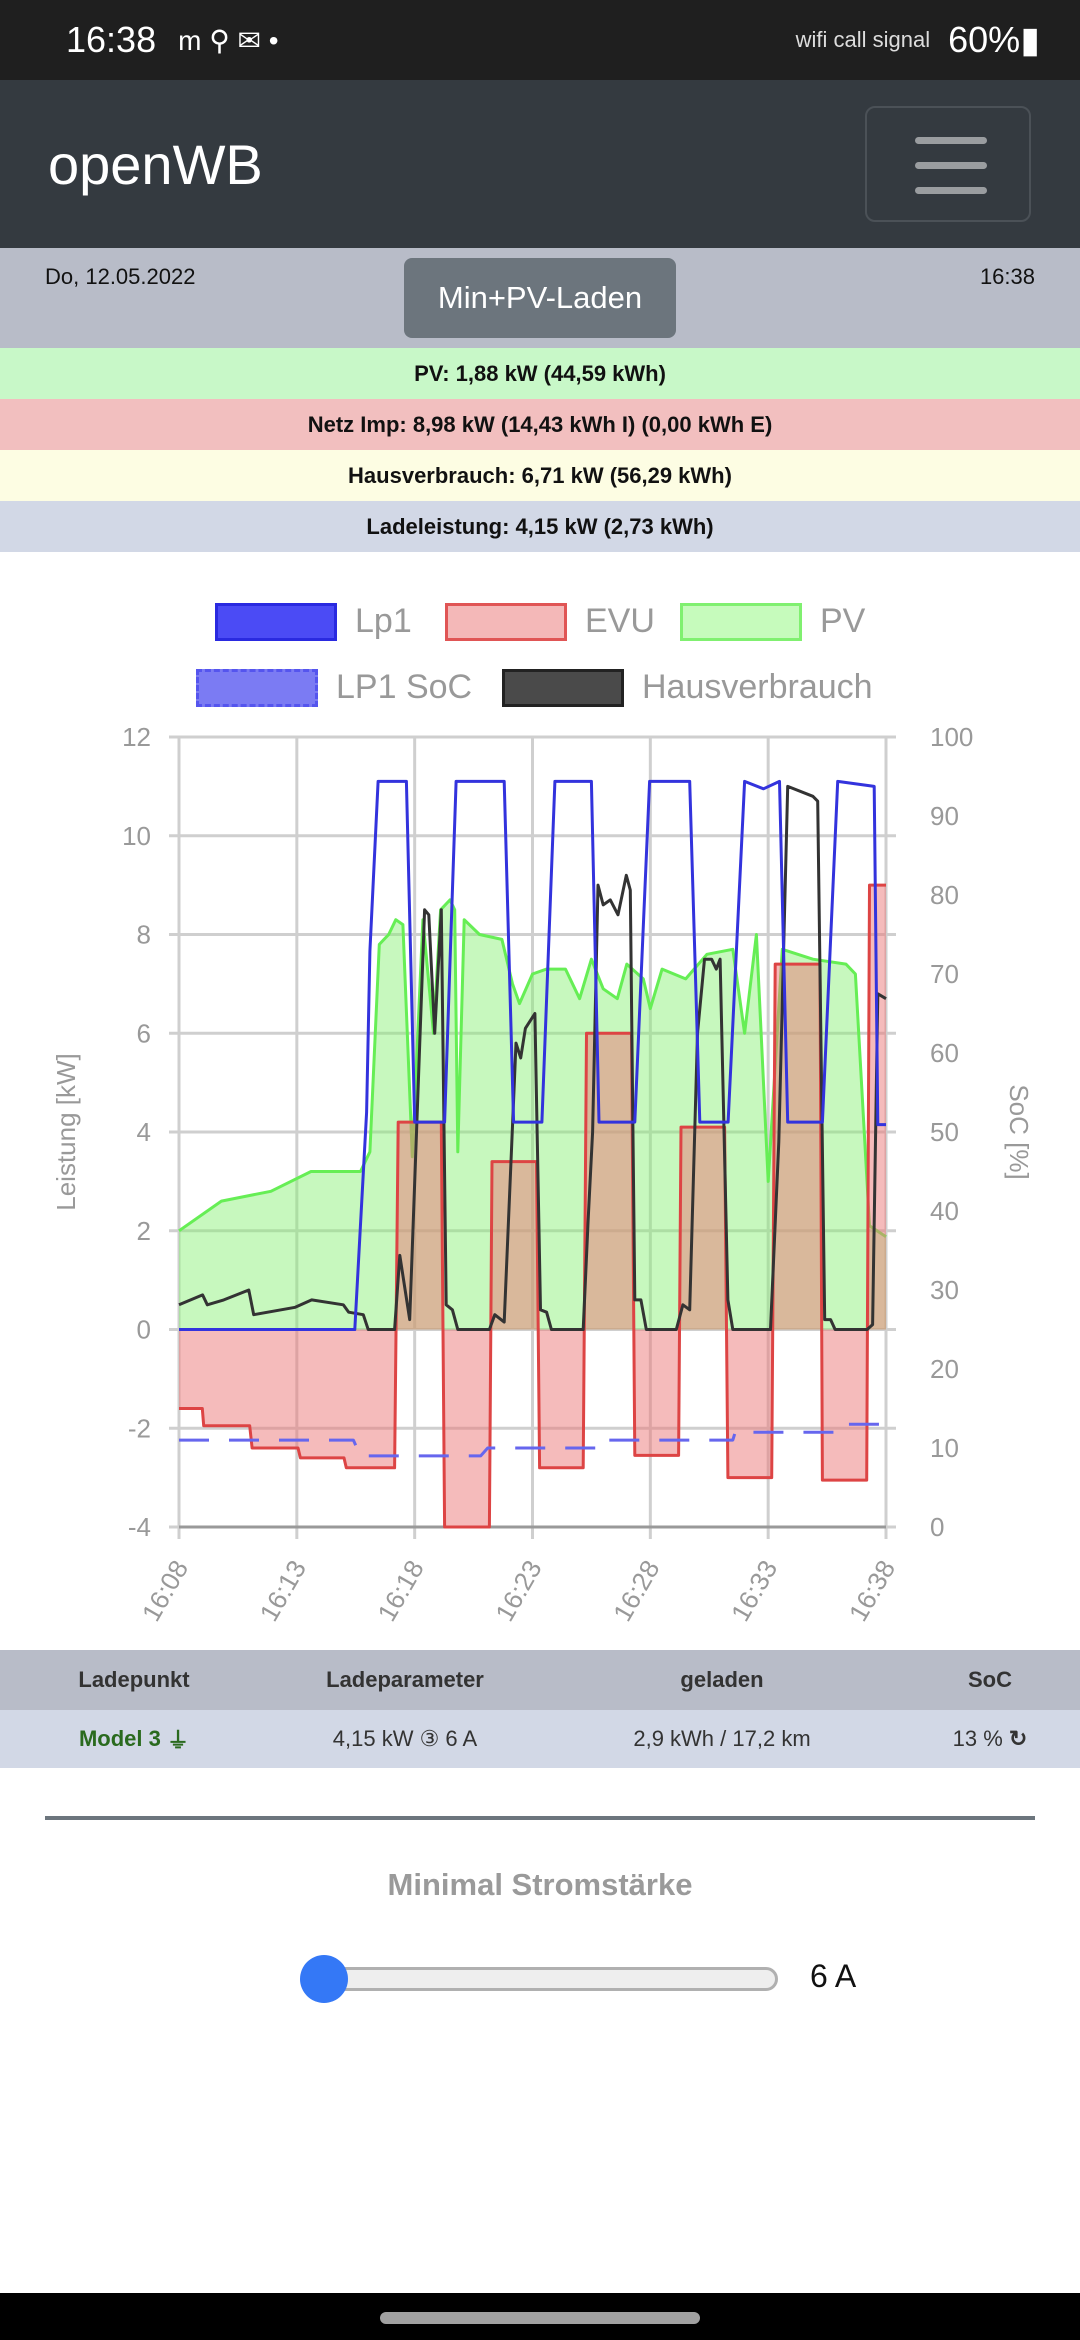 Image resolution: width=1080 pixels, height=2340 pixels. Describe the element at coordinates (951, 737) in the screenshot. I see `y2-tick-label: 100` at that location.